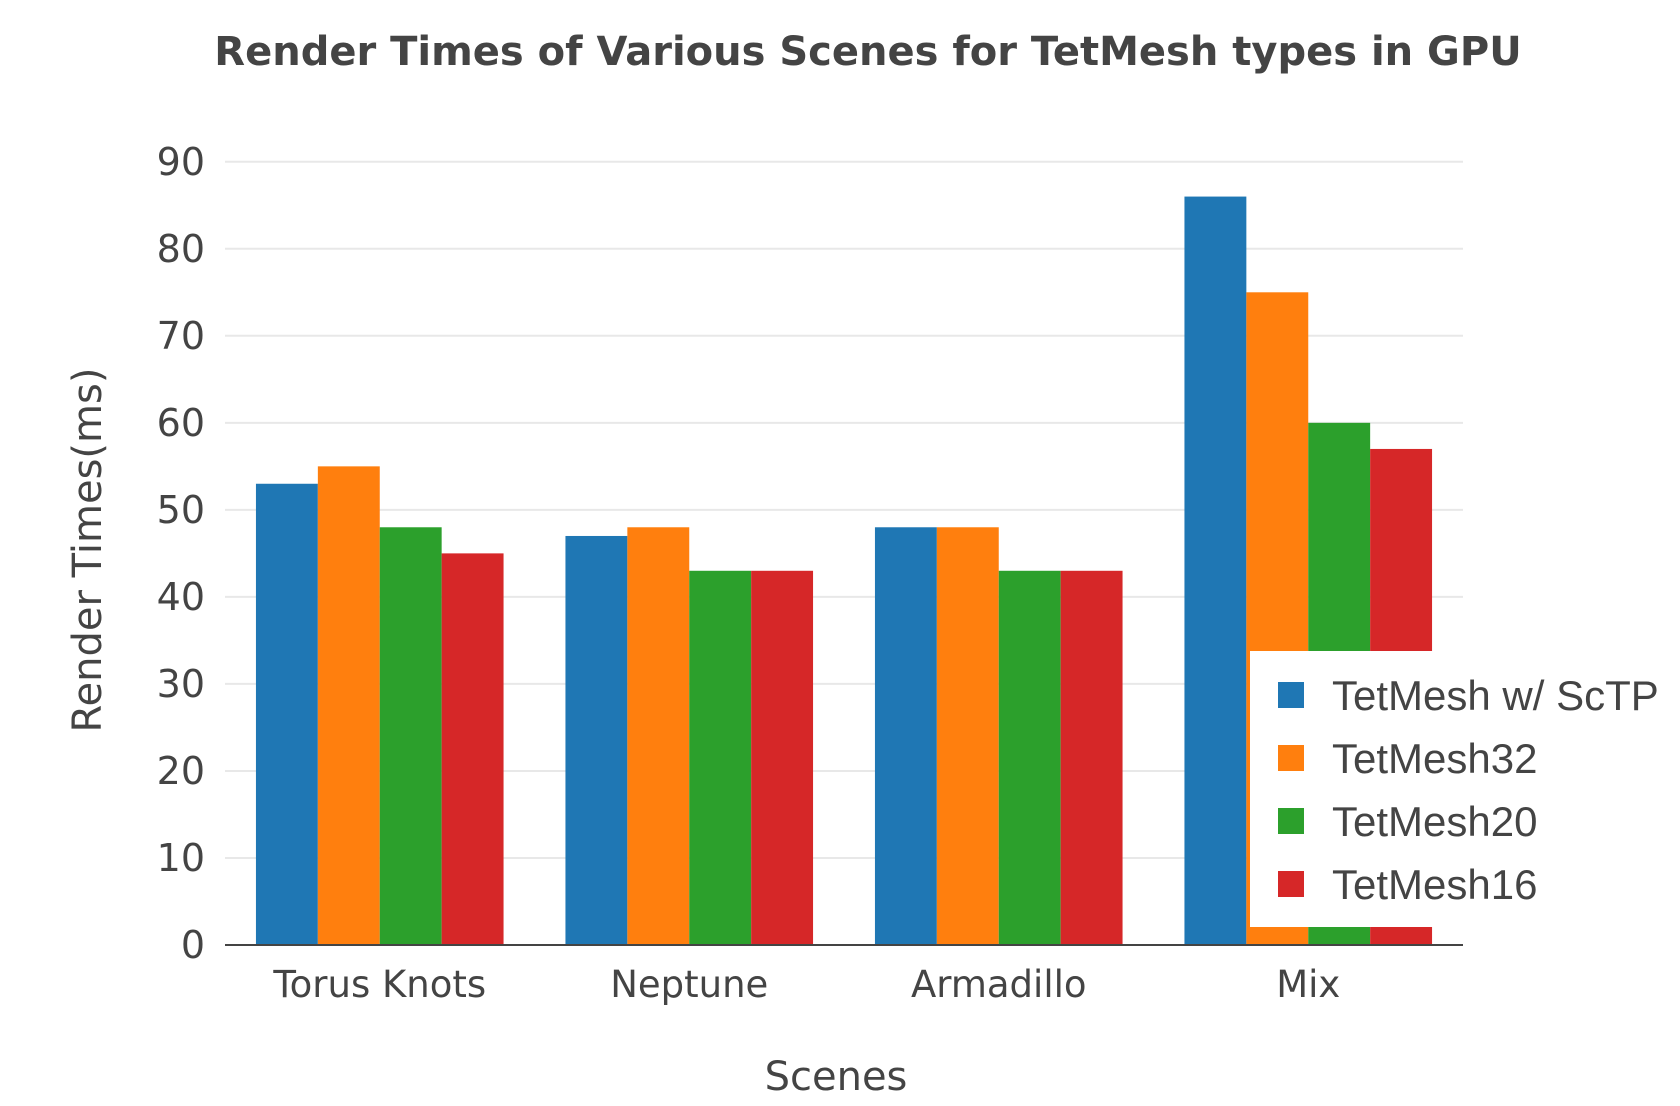 The height and width of the screenshot is (1106, 1680). I want to click on y-tick-label: 50, so click(181, 510).